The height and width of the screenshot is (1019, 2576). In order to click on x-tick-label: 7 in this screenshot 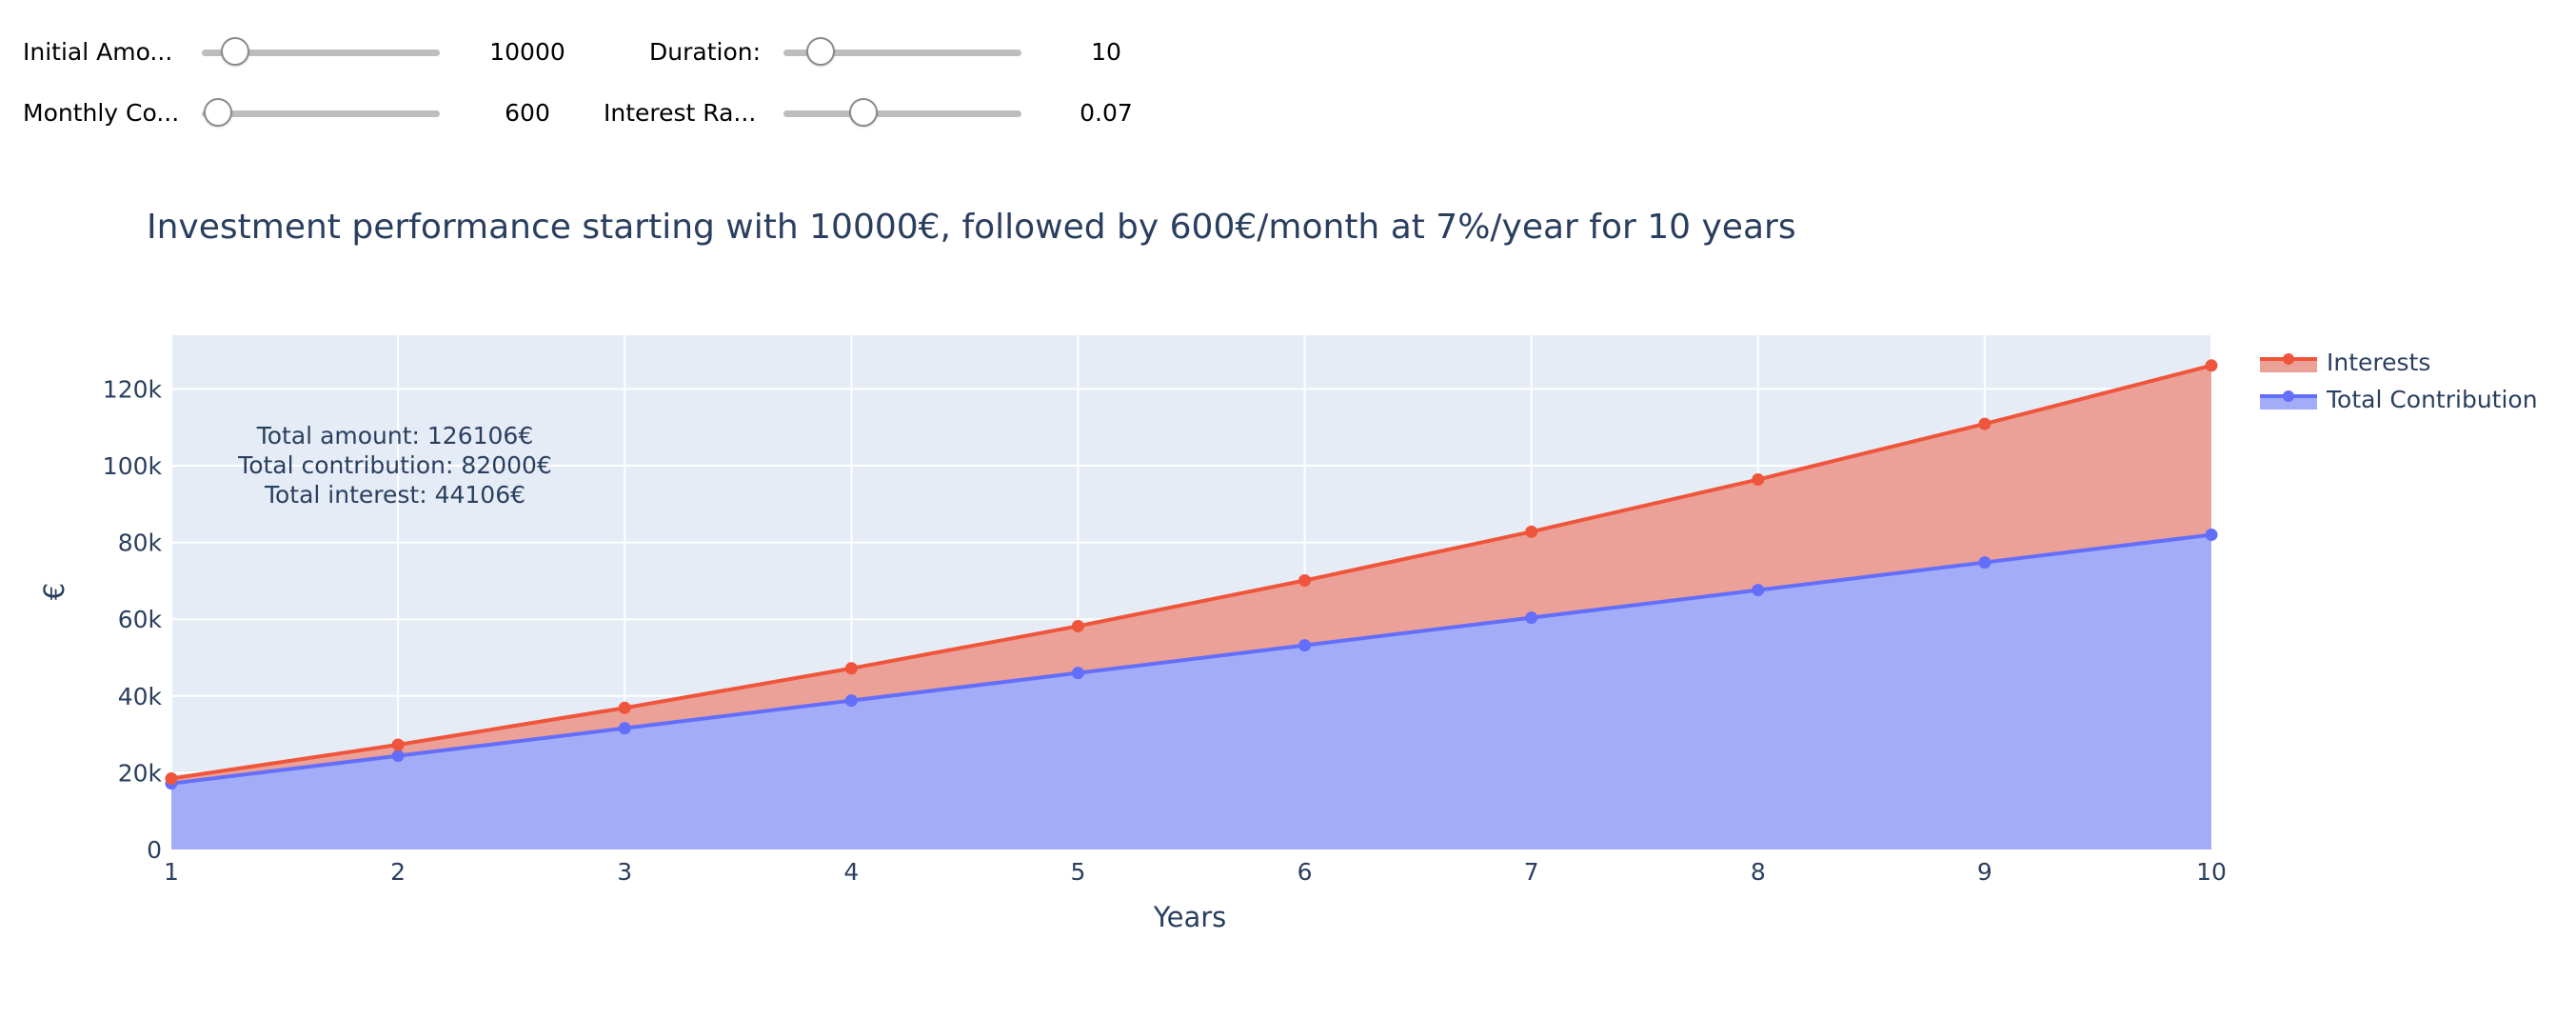, I will do `click(1531, 872)`.